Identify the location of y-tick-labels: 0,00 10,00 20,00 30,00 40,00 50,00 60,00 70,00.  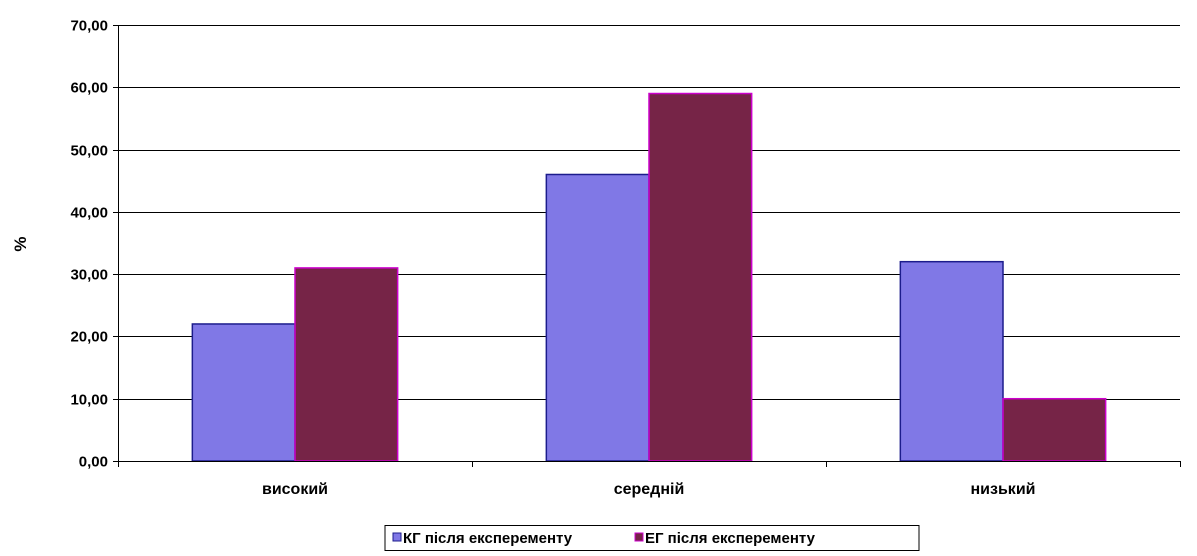
(89, 244).